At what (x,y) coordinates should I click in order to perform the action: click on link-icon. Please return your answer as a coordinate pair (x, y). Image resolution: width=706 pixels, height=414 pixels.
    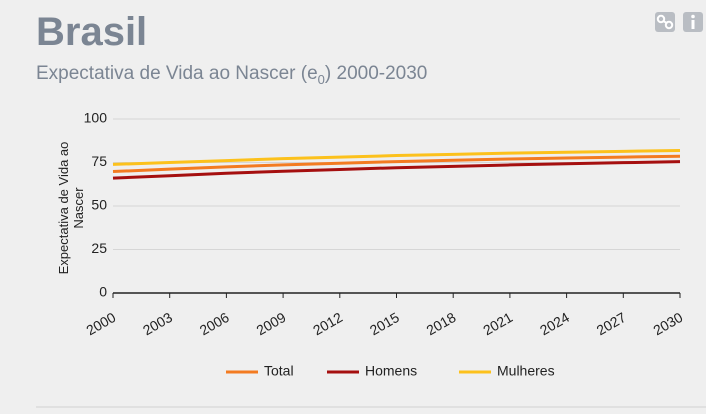
    Looking at the image, I should click on (665, 22).